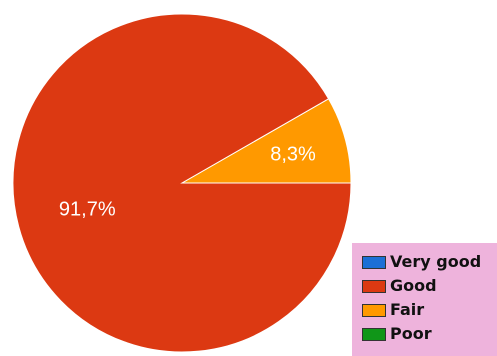 This screenshot has height=356, width=497. I want to click on legend-label: Fair, so click(407, 309).